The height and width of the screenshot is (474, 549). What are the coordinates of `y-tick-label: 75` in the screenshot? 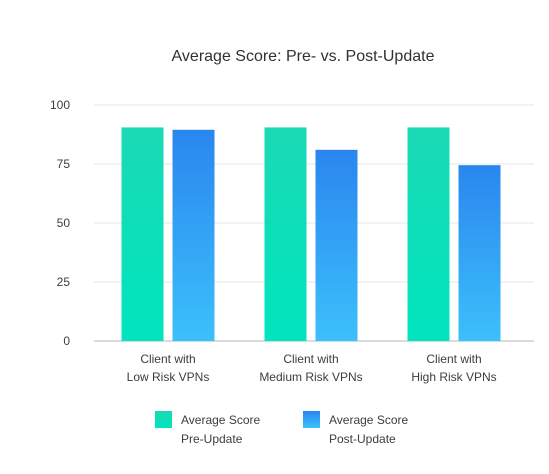 It's located at (64, 164).